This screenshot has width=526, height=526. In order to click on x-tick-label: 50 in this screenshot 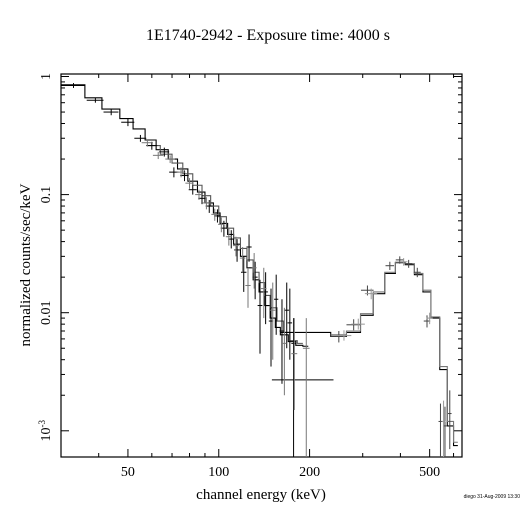, I will do `click(128, 472)`.